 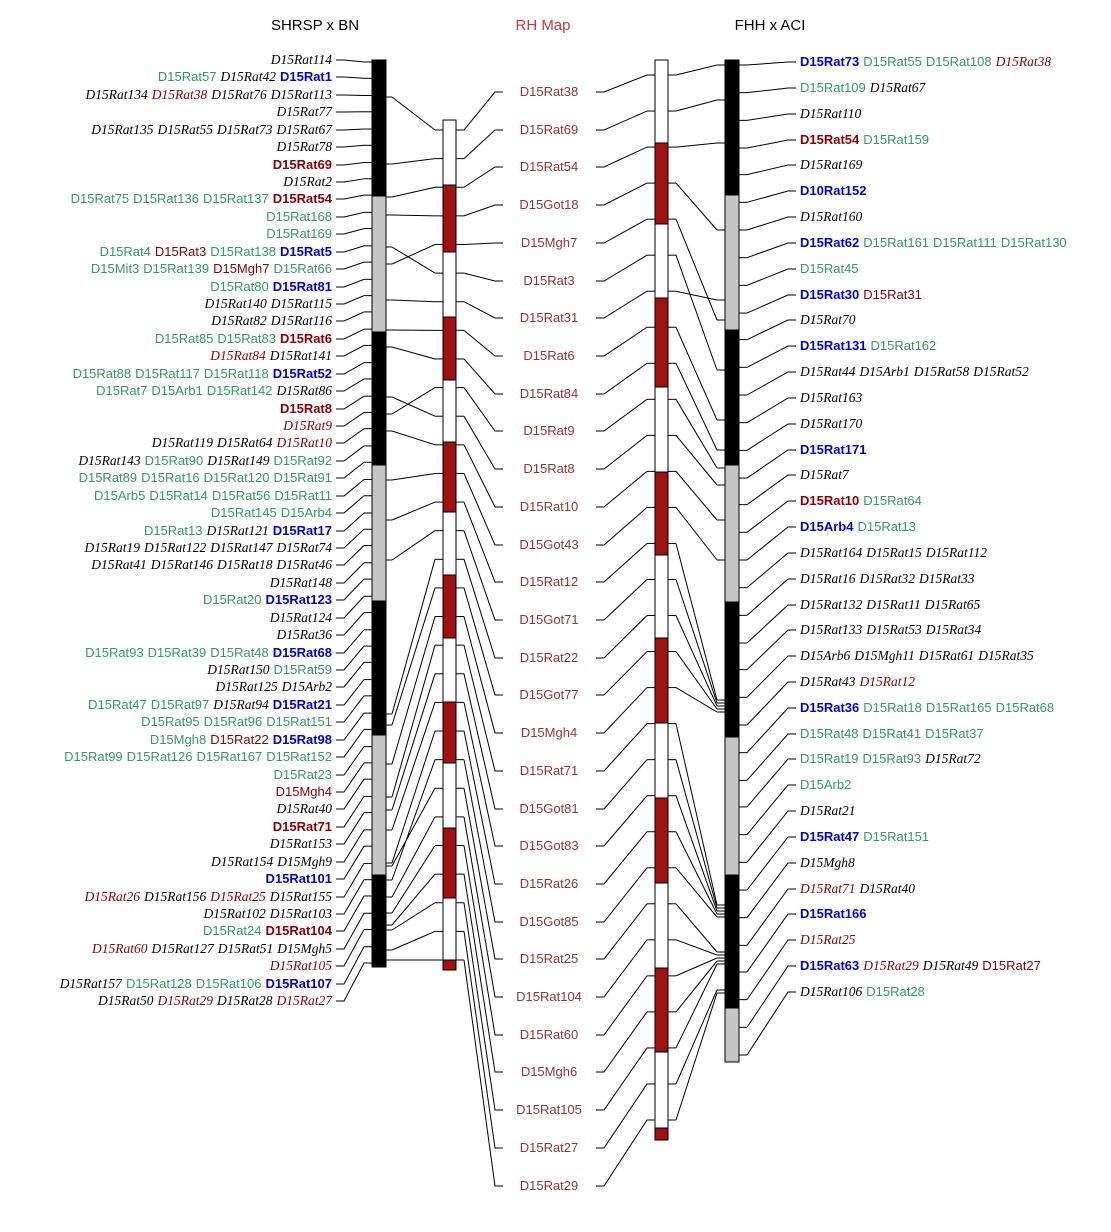 What do you see at coordinates (303, 198) in the screenshot?
I see `marker-label: D15Rat54` at bounding box center [303, 198].